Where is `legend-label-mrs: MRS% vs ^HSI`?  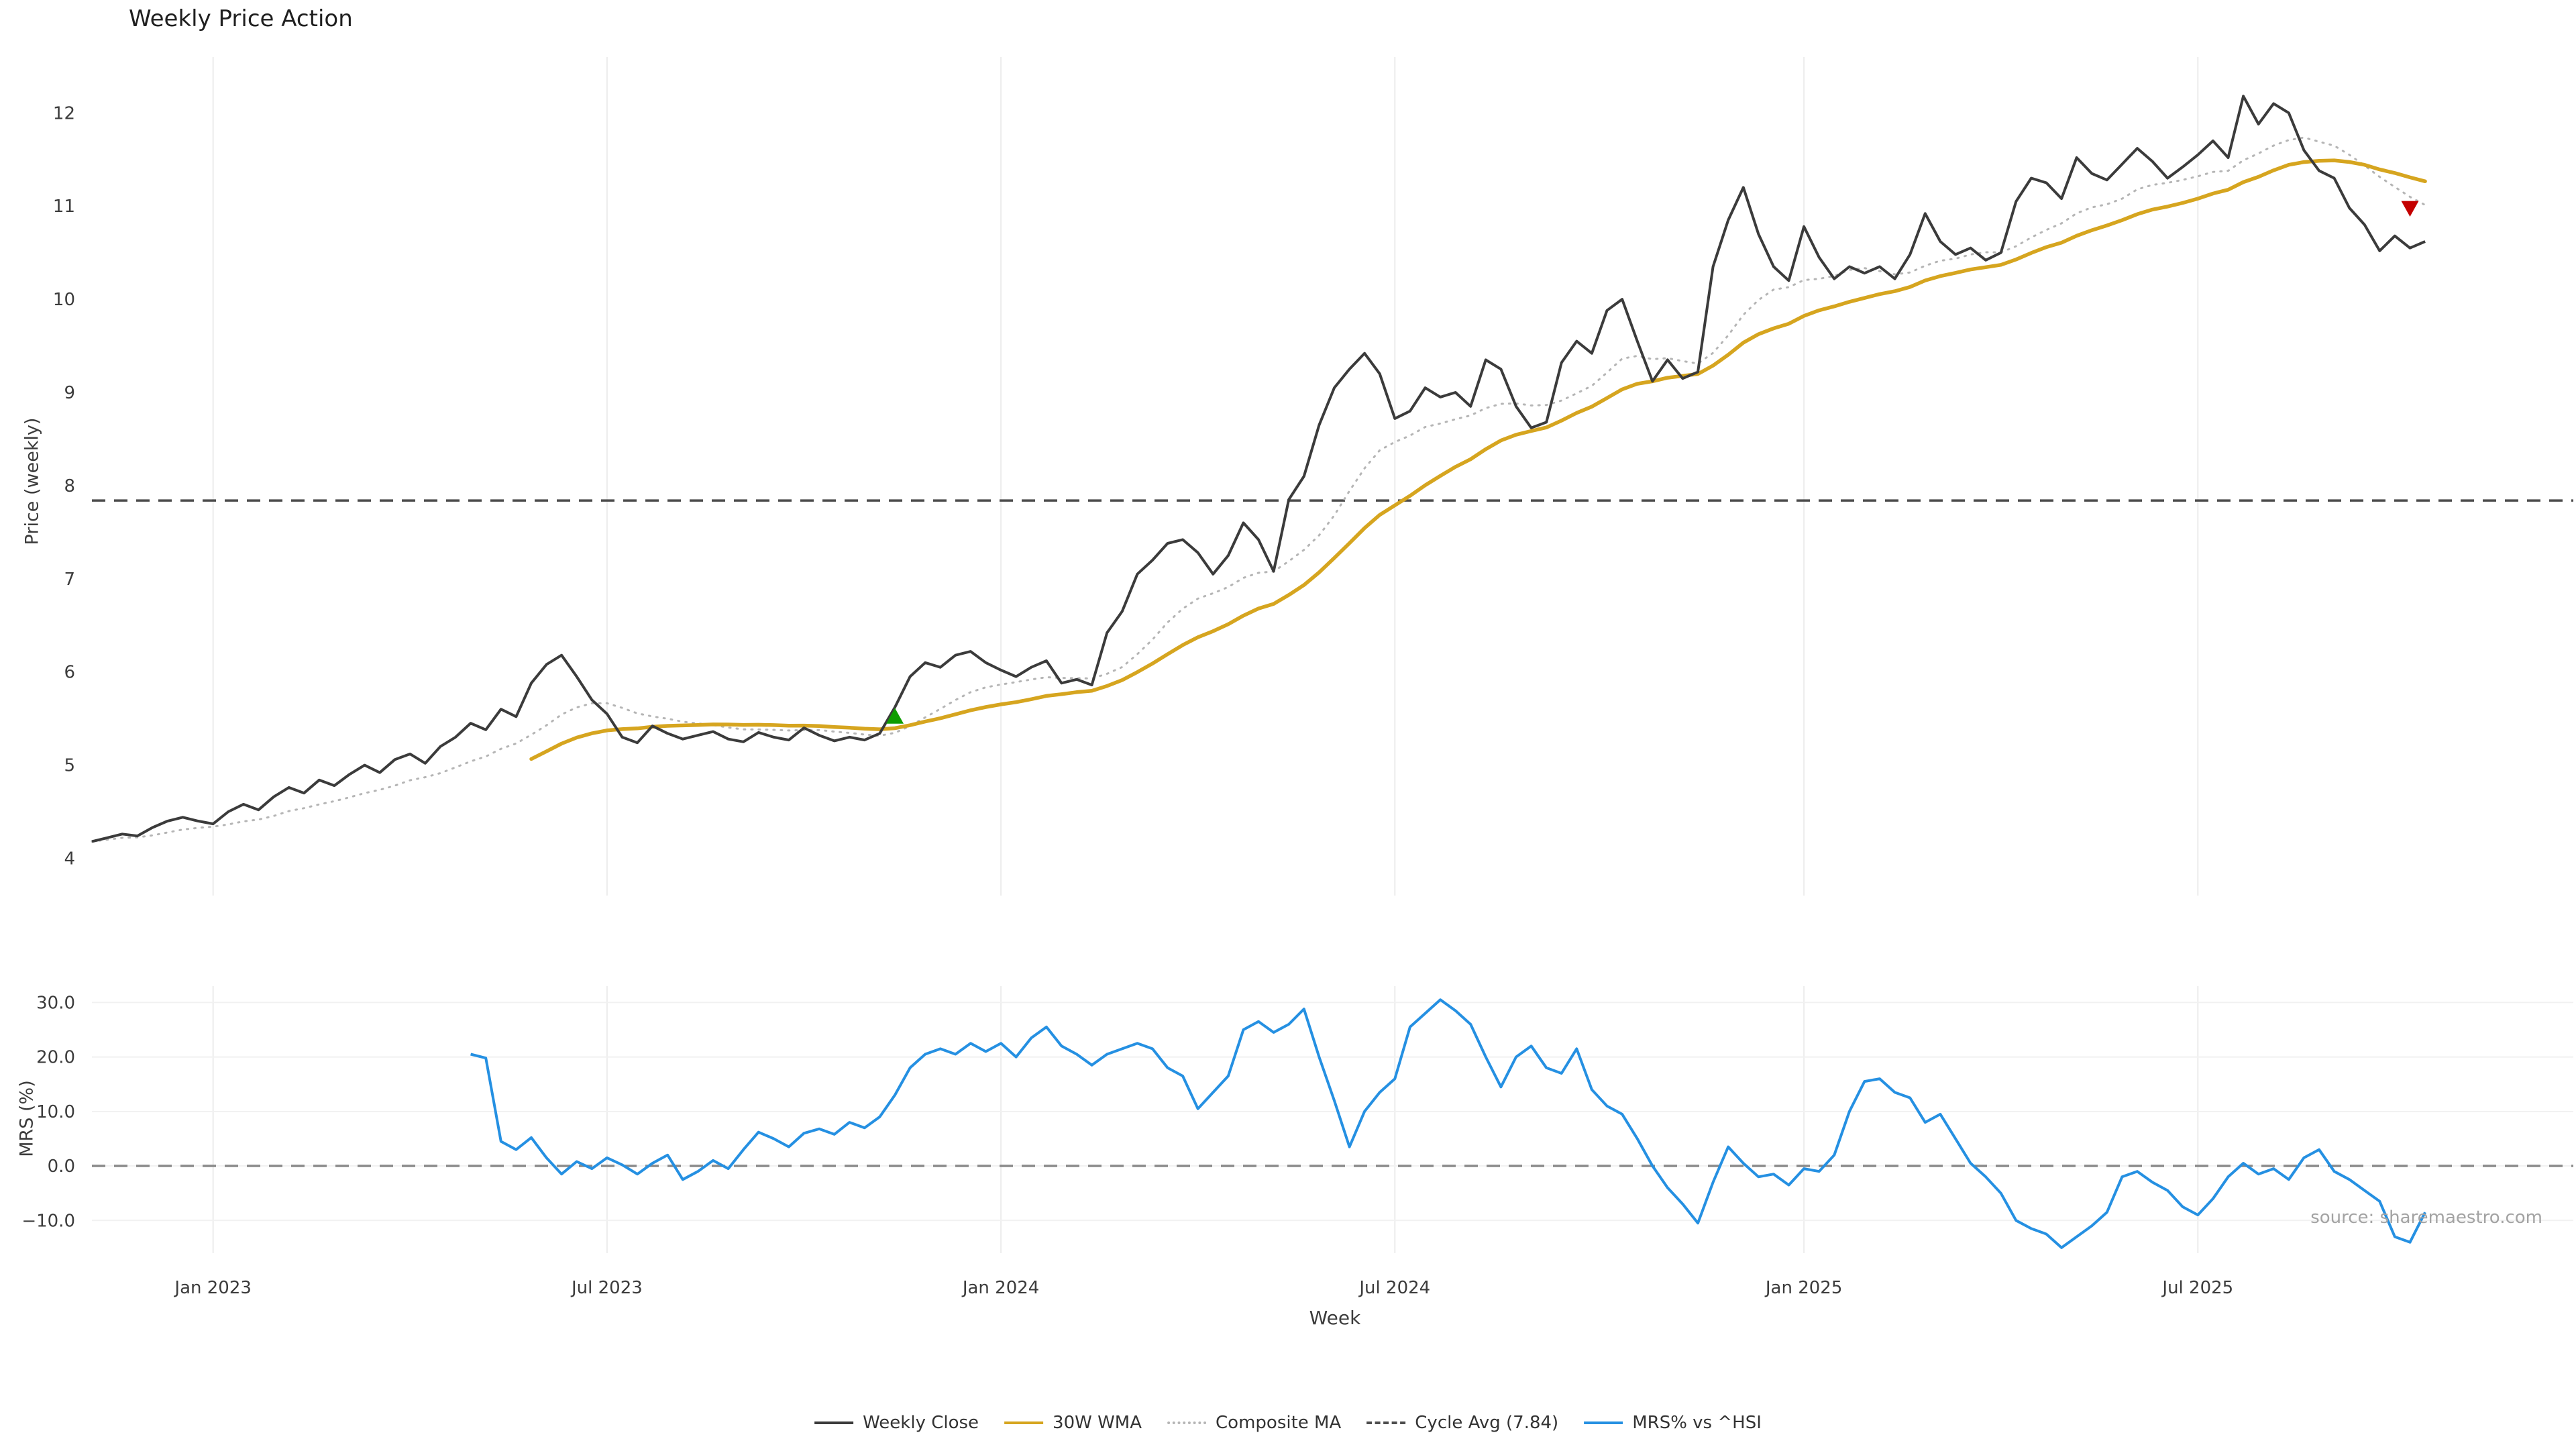
legend-label-mrs: MRS% vs ^HSI is located at coordinates (1697, 1423).